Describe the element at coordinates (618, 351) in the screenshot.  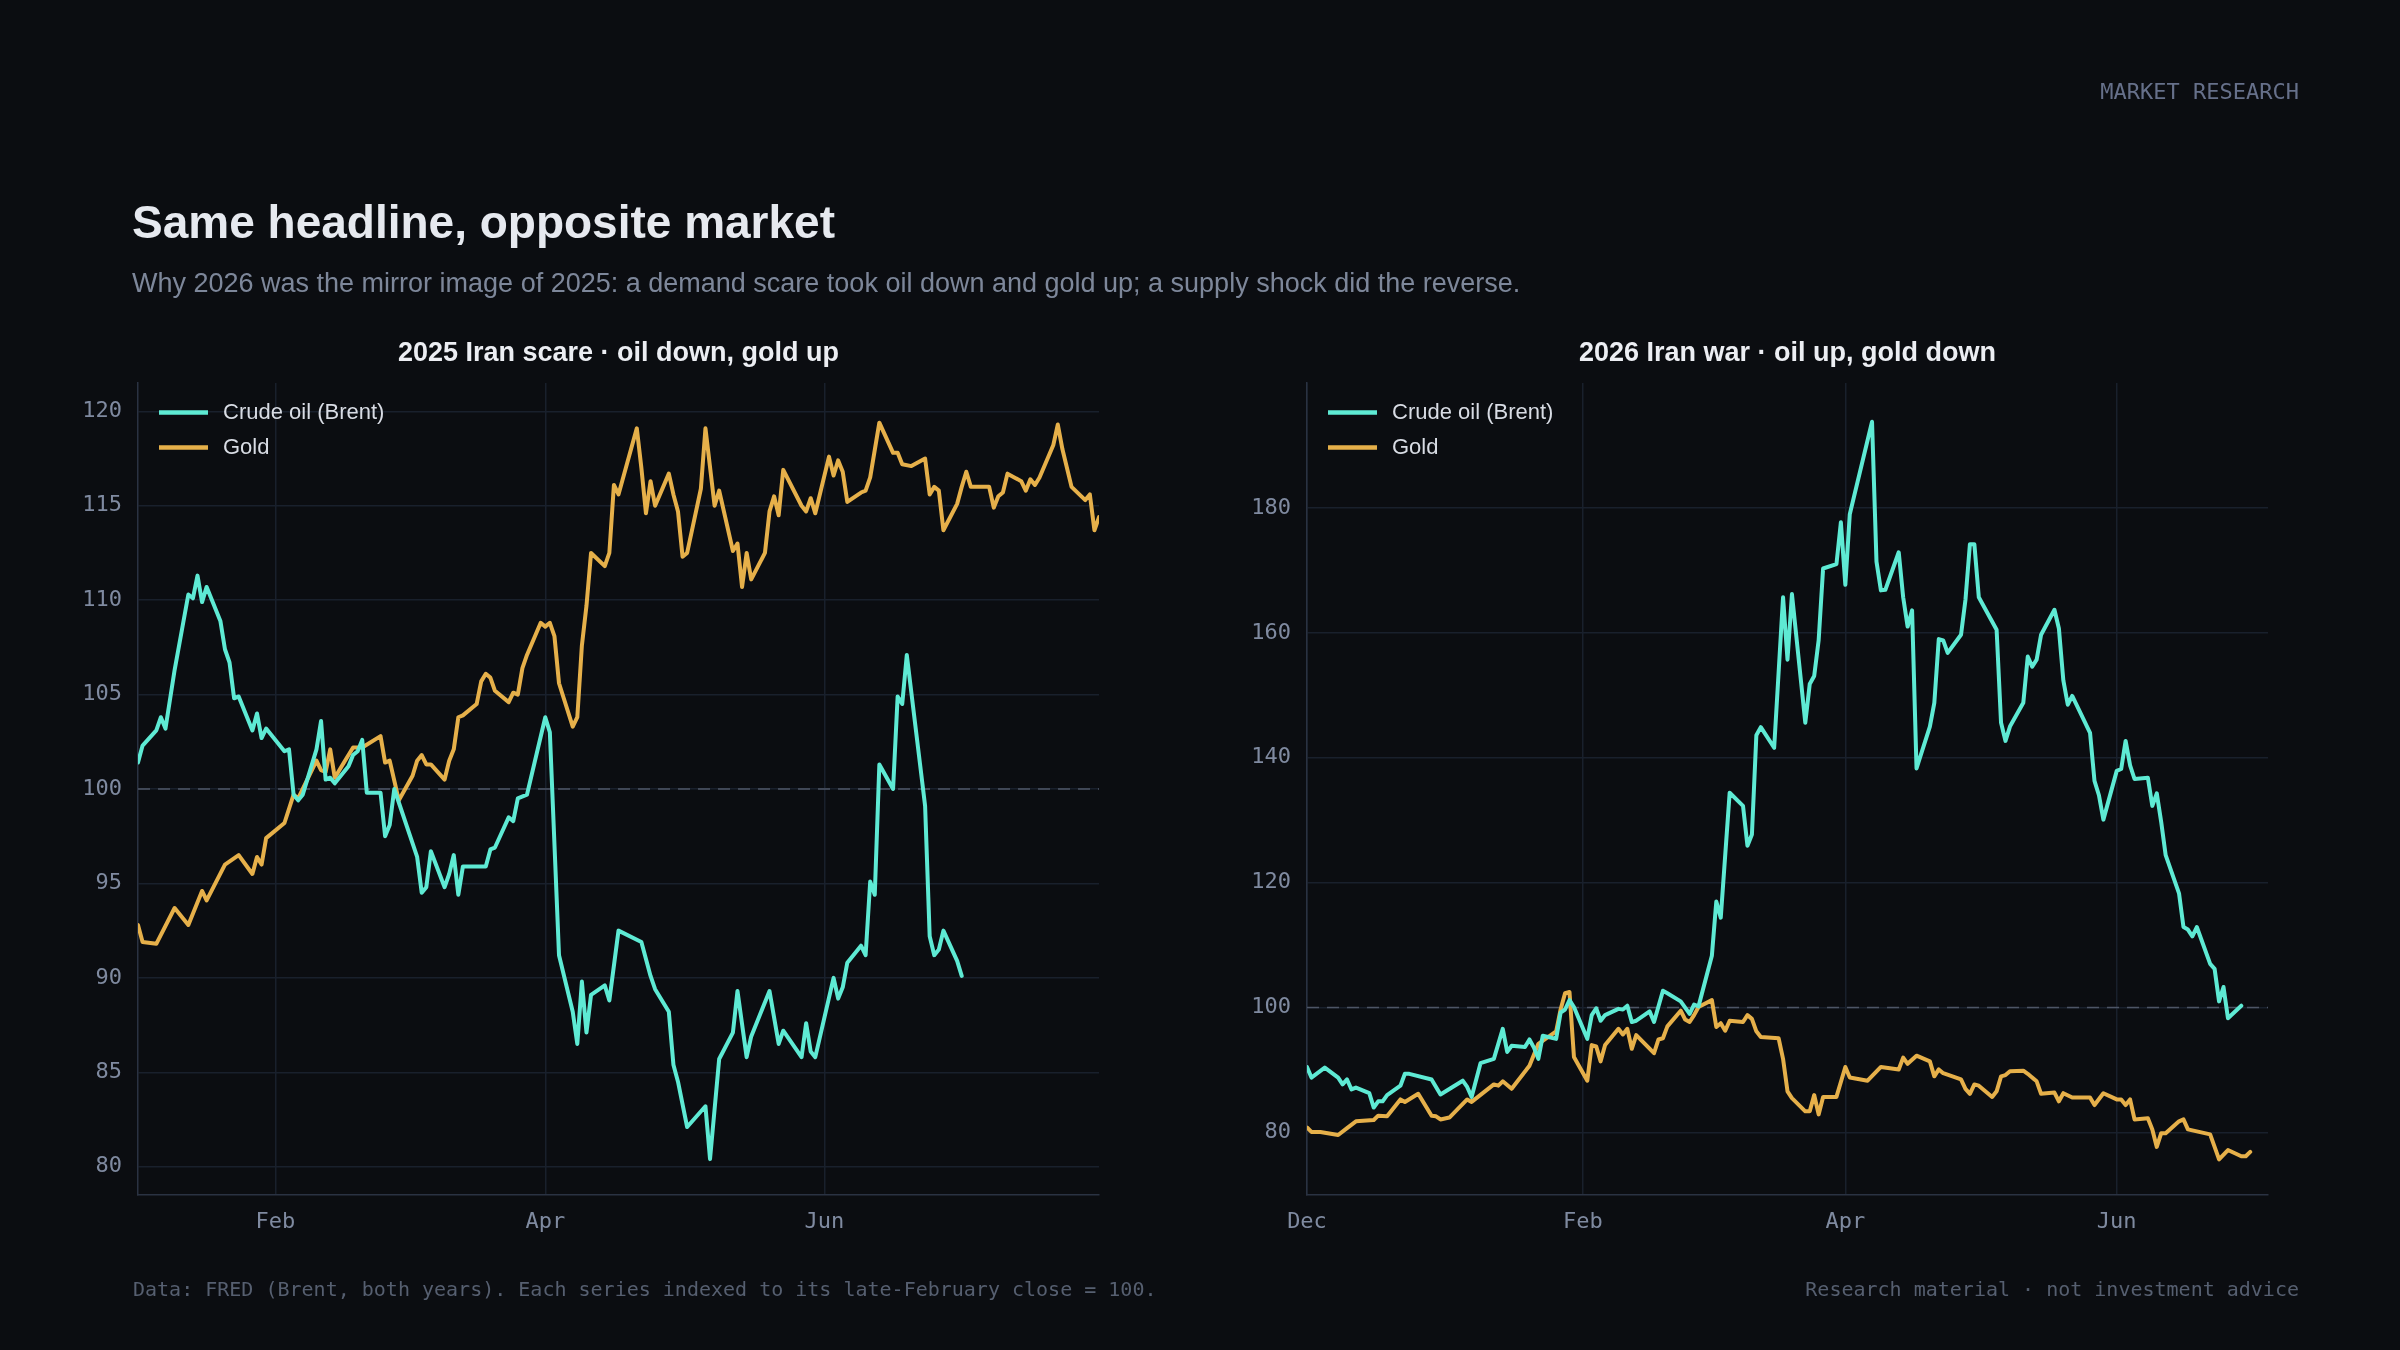
I see `chart-title: 2025 Iran scare · oil down, gold up` at that location.